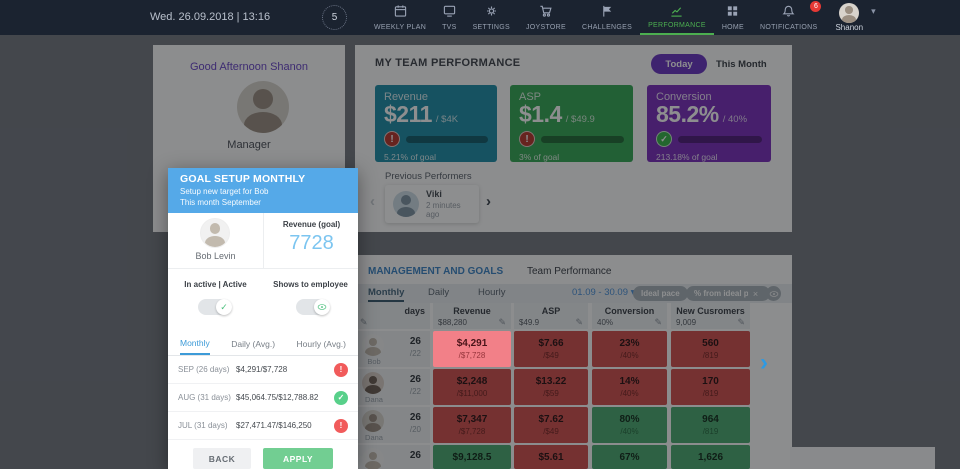 This screenshot has height=469, width=960. What do you see at coordinates (410, 157) in the screenshot?
I see `kpi-goal-text: 5.21% of goal` at bounding box center [410, 157].